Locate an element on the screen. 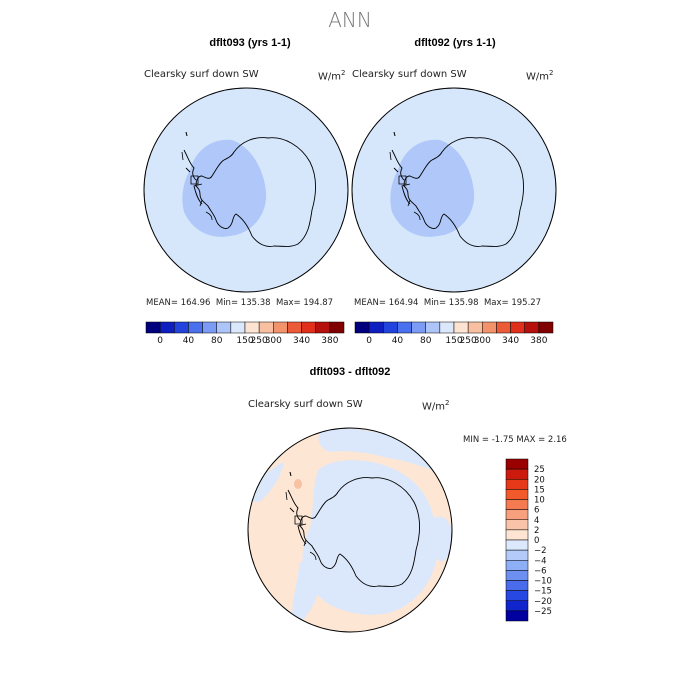 The image size is (700, 700). panel-2-colorbar-tick-label: 380 is located at coordinates (538, 341).